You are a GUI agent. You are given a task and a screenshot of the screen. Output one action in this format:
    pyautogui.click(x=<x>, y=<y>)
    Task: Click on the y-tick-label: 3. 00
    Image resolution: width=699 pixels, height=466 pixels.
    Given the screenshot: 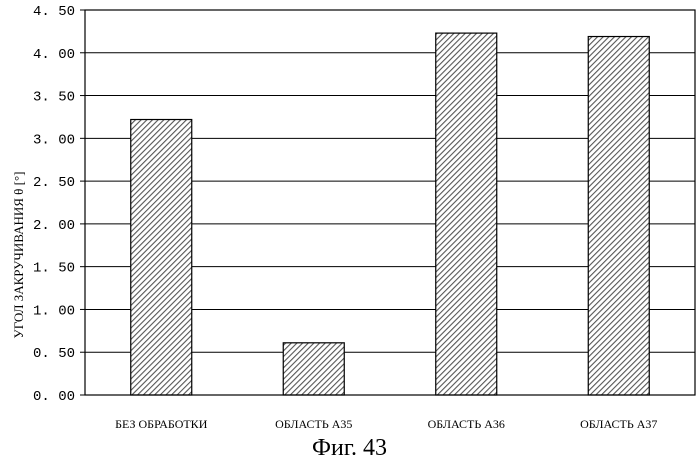 What is the action you would take?
    pyautogui.click(x=54, y=140)
    